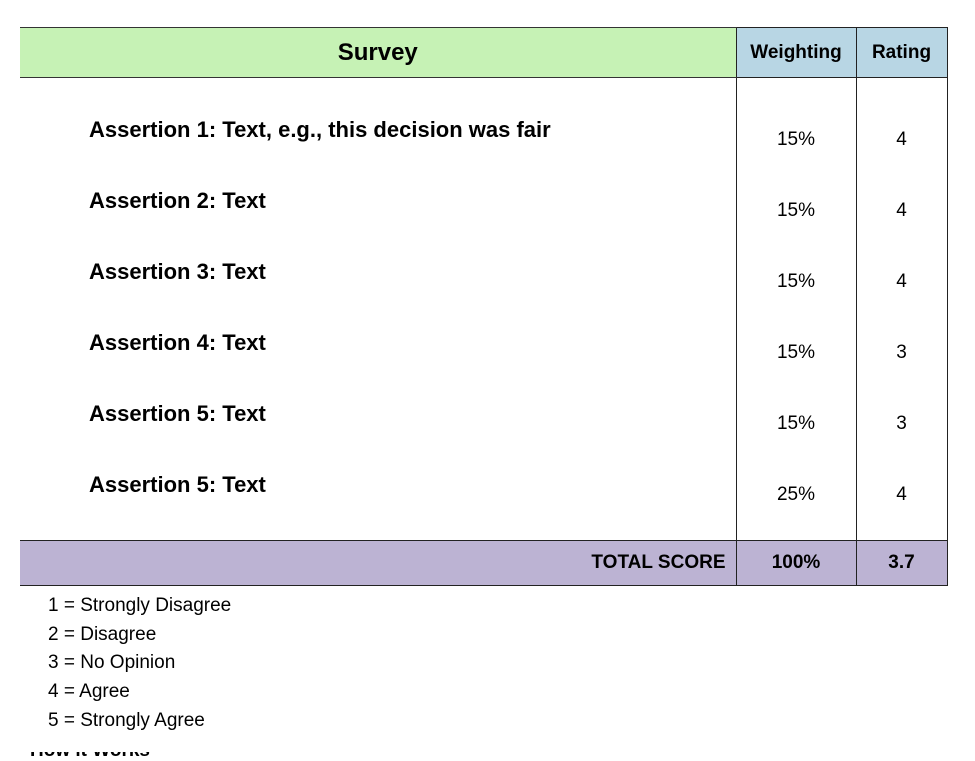  I want to click on assertion-cell: Assertion 2: Text, so click(177, 200).